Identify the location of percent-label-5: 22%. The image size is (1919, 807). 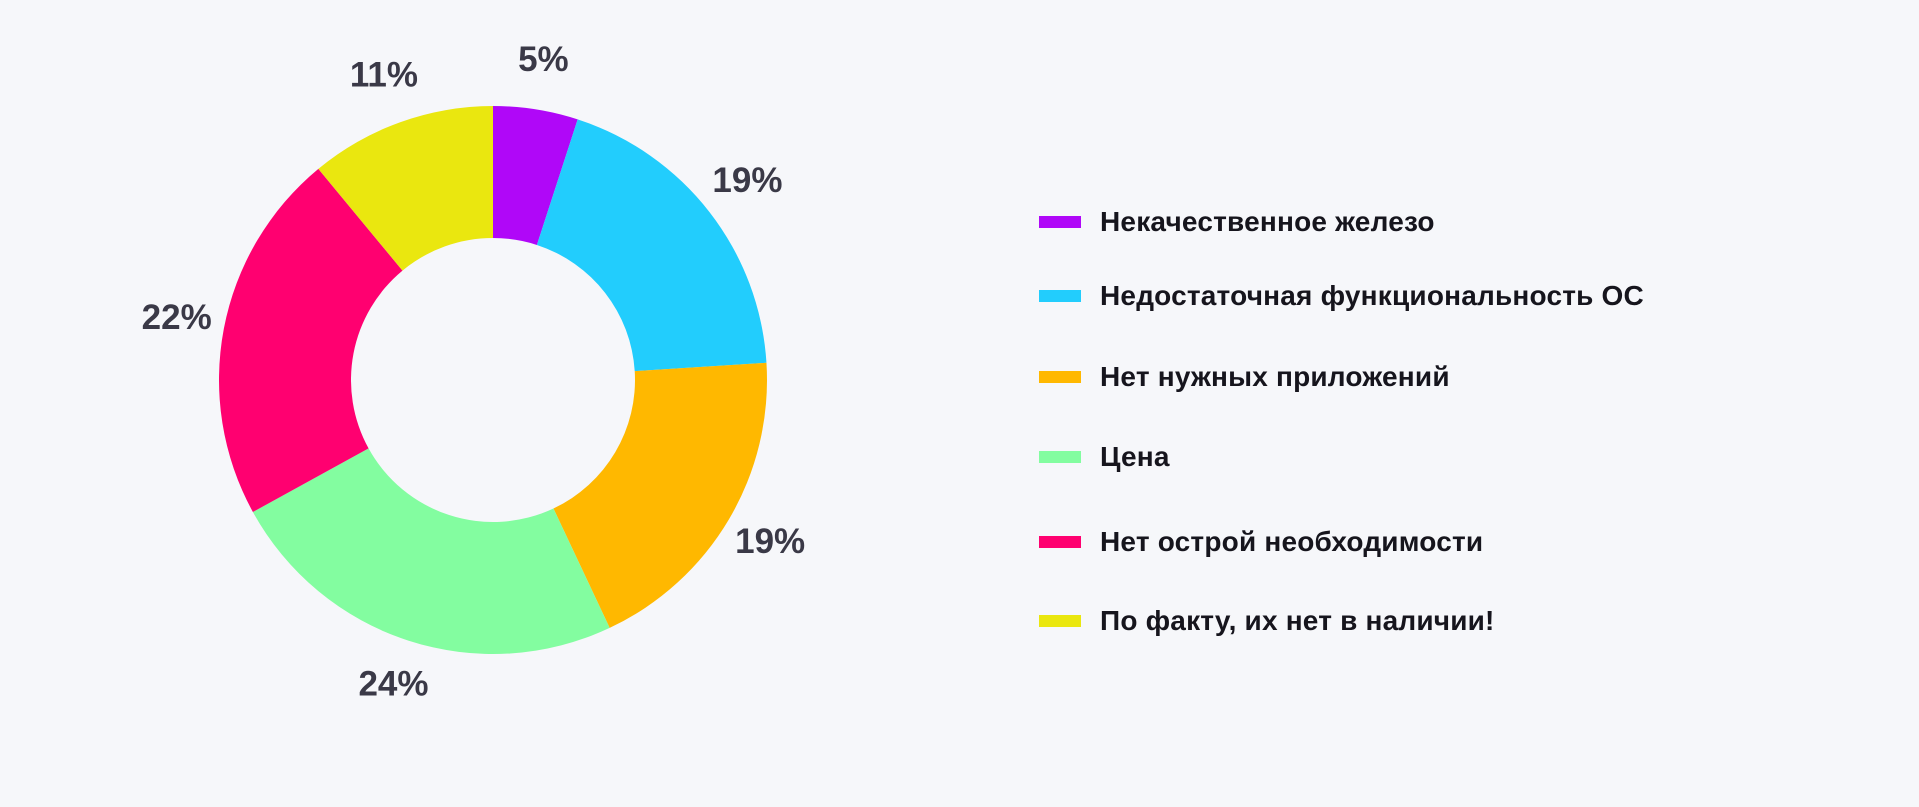
(177, 317).